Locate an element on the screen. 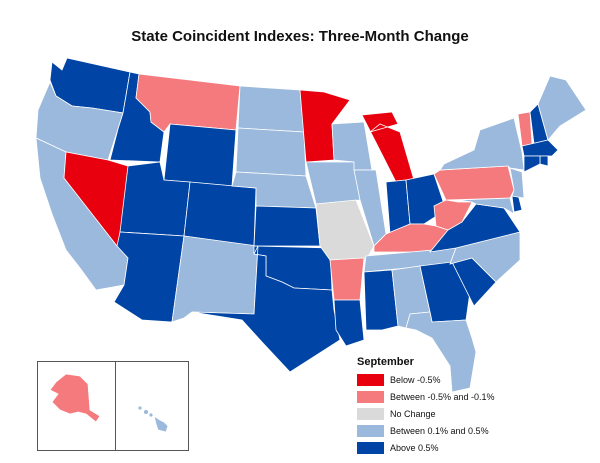 The image size is (600, 463). state-ME is located at coordinates (562, 108).